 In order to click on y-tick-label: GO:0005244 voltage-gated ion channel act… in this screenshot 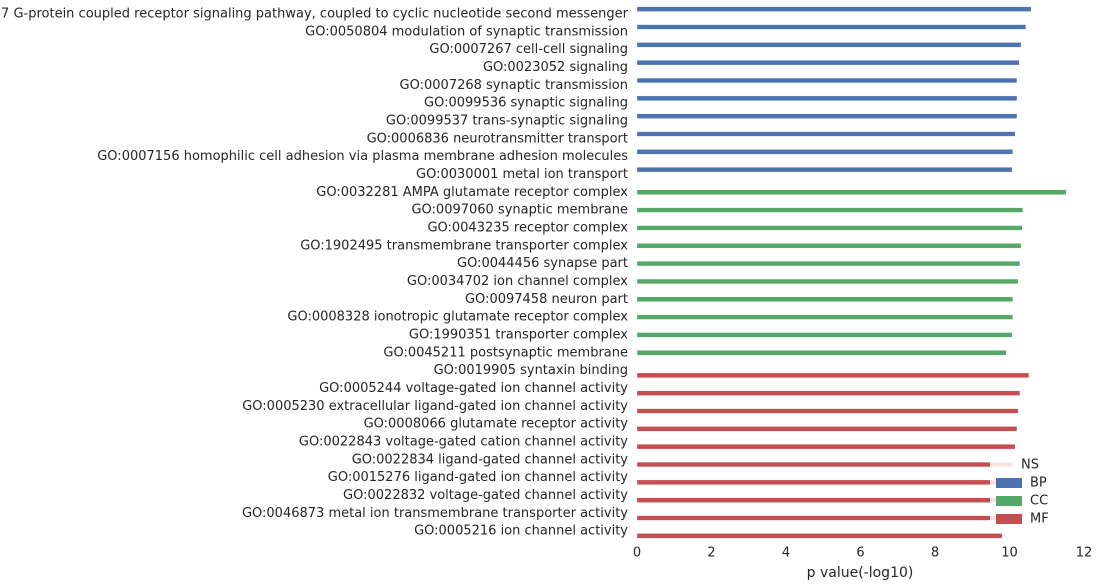, I will do `click(473, 388)`.